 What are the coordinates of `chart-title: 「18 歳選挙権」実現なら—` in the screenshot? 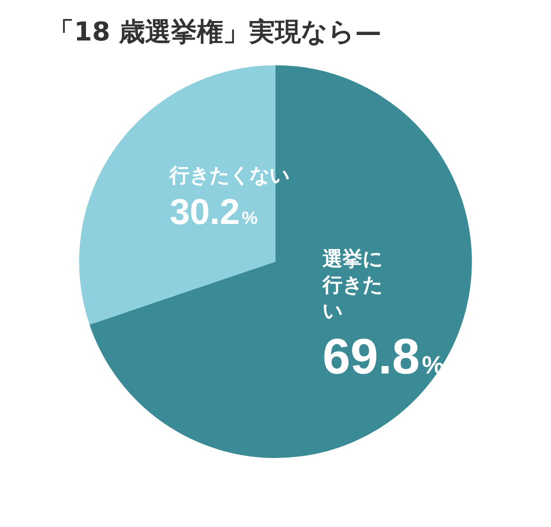 It's located at (215, 32).